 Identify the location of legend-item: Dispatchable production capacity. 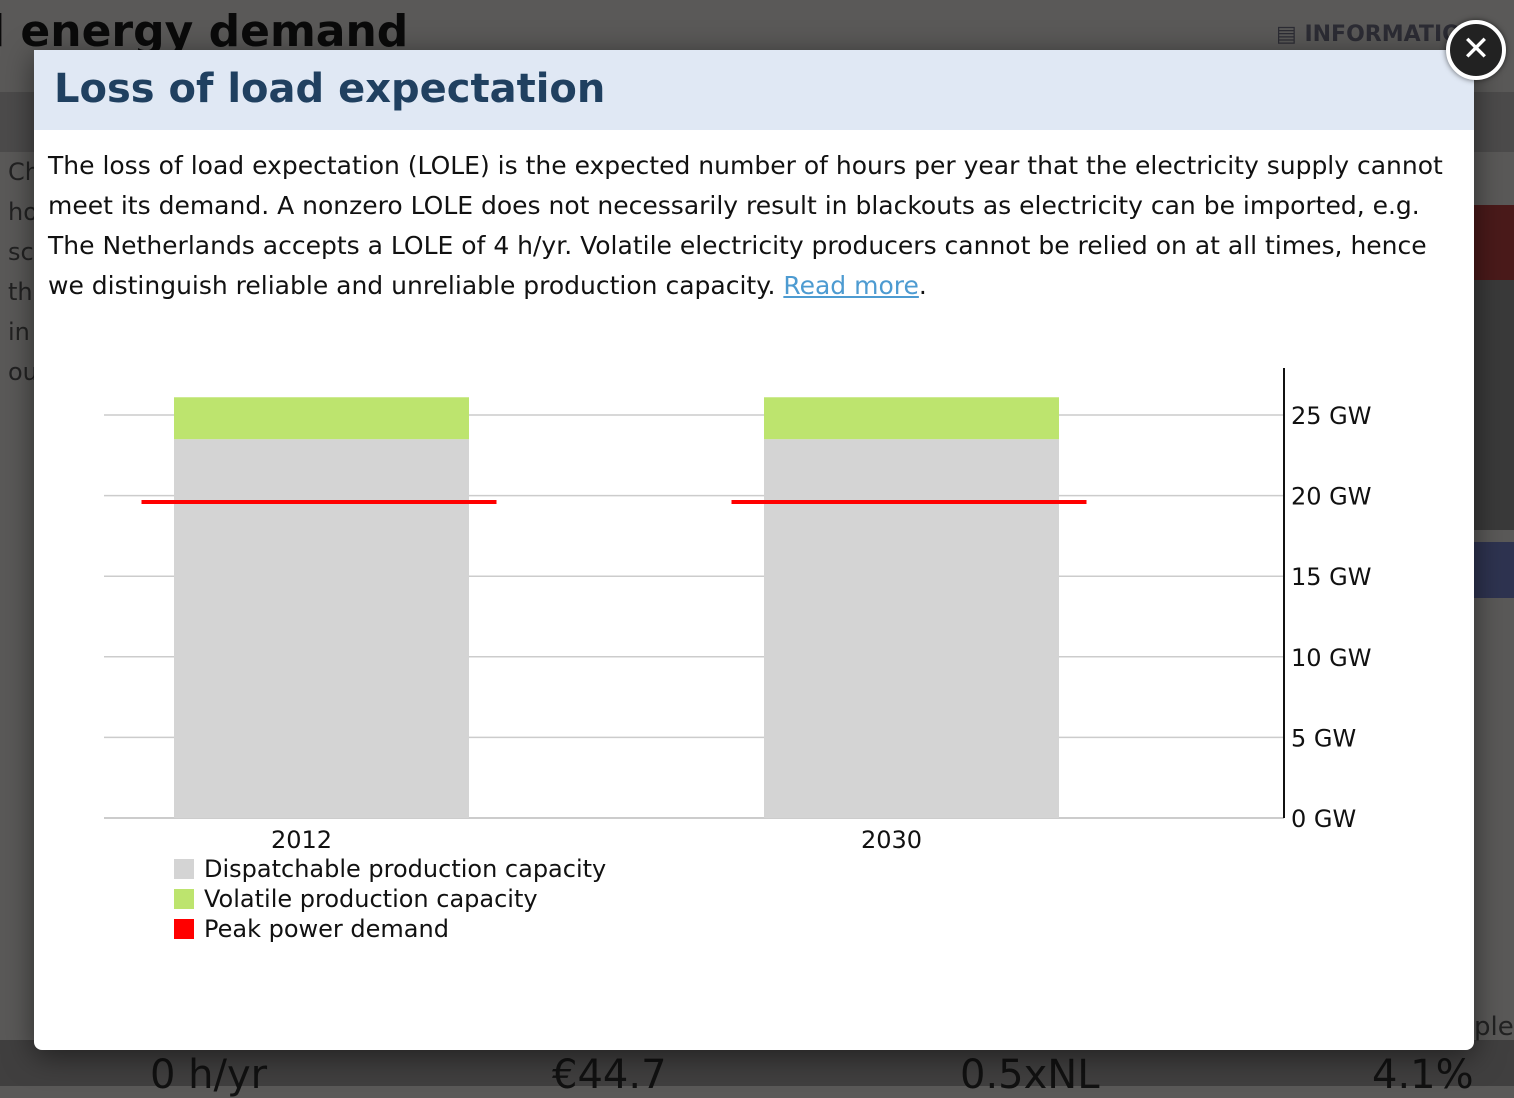
(390, 869).